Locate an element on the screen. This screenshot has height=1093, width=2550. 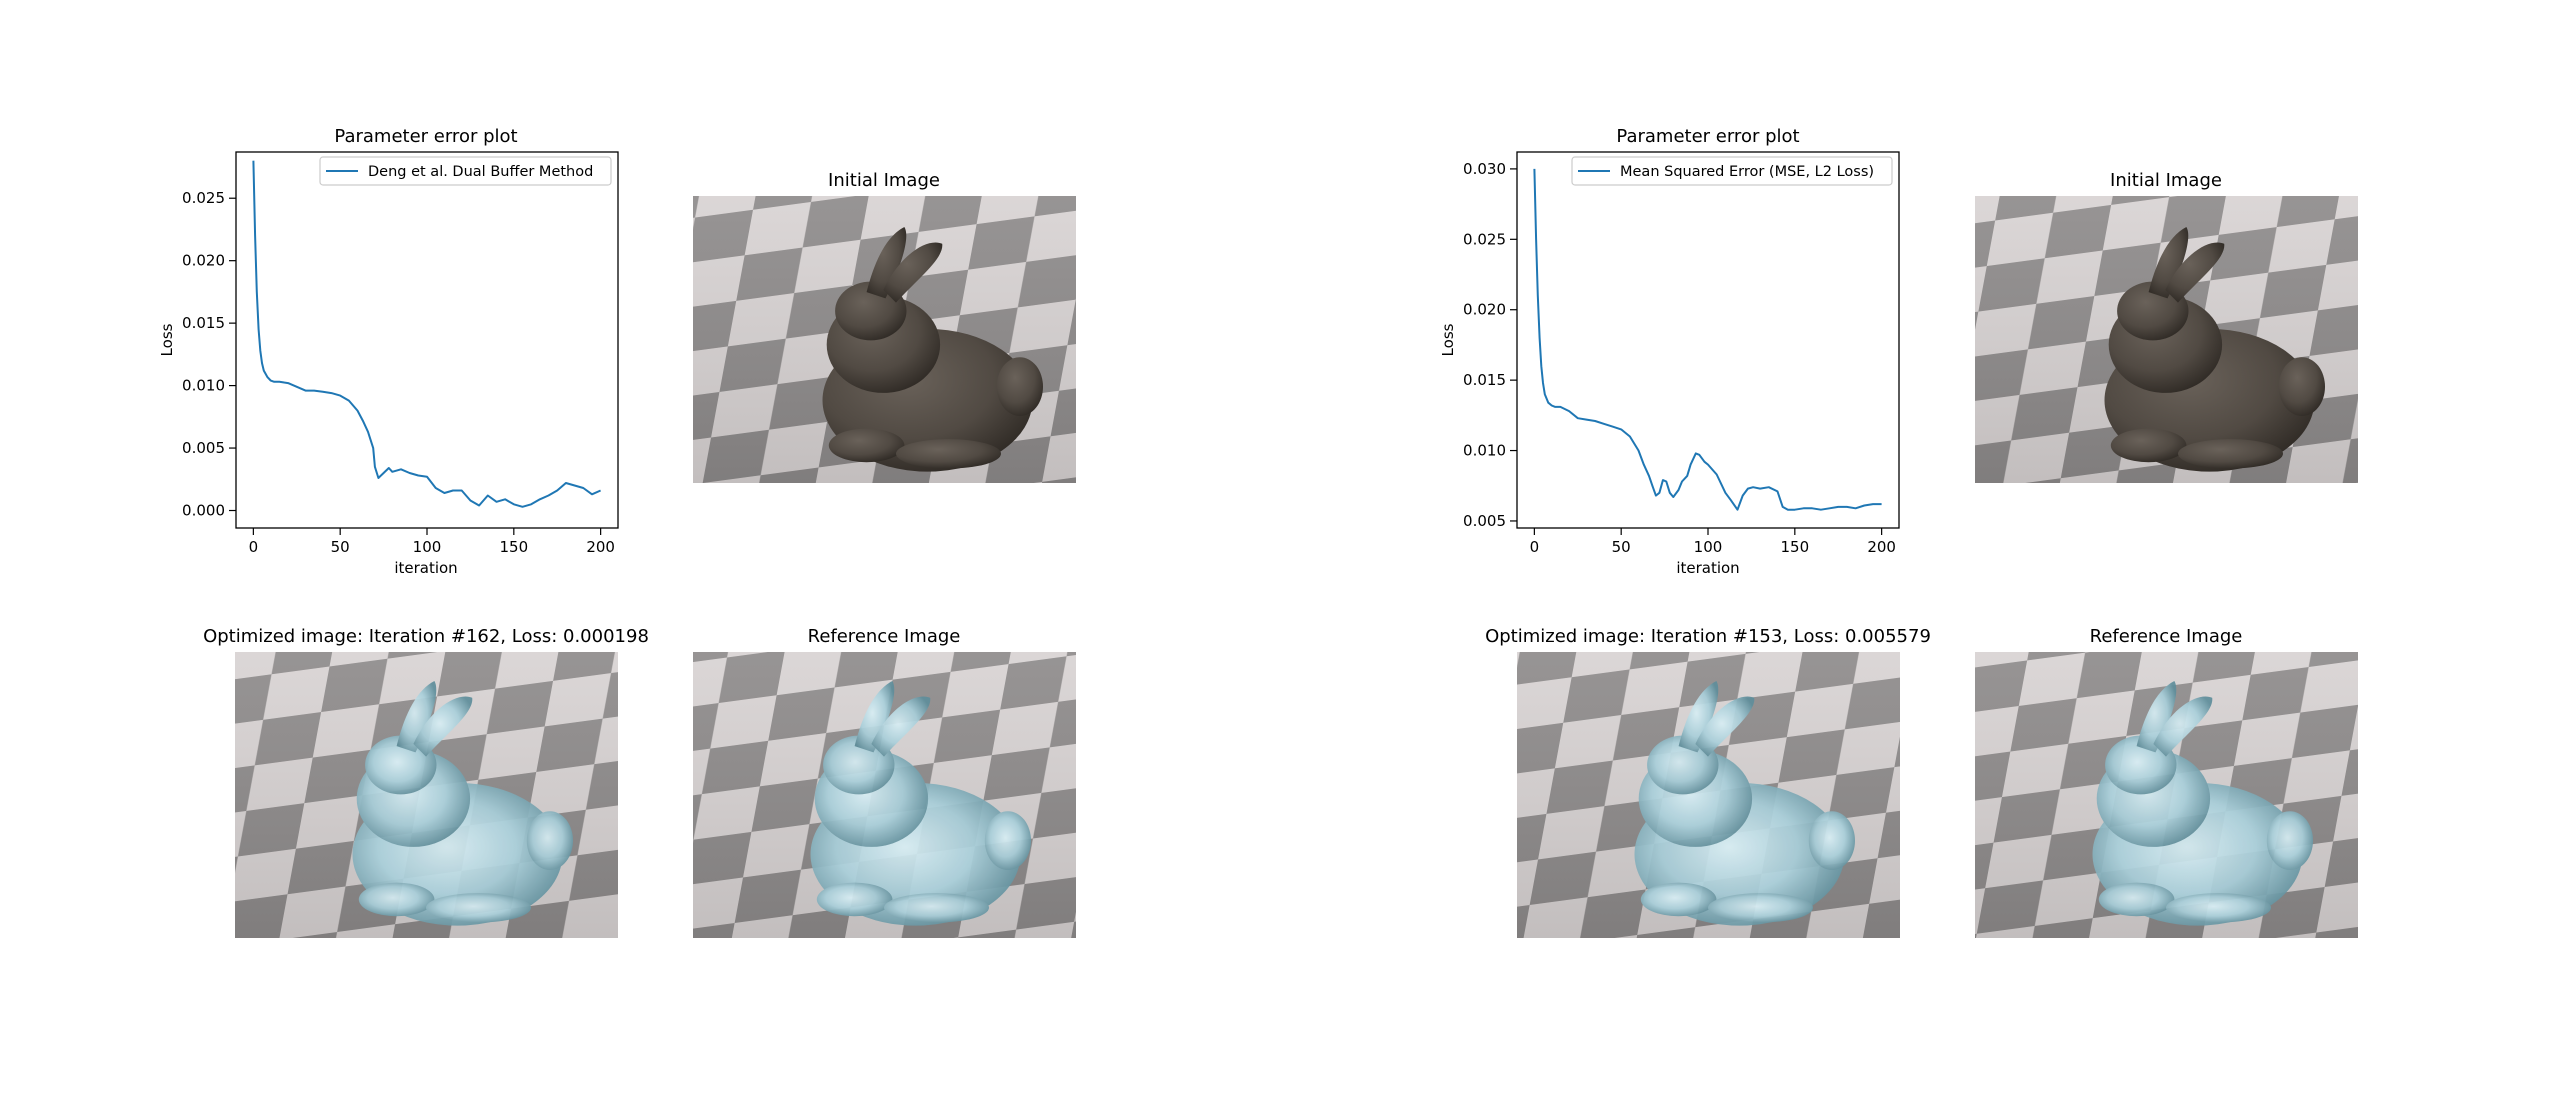
right-legend-label: Mean Squared Error (MSE, L2 Loss) is located at coordinates (1747, 172).